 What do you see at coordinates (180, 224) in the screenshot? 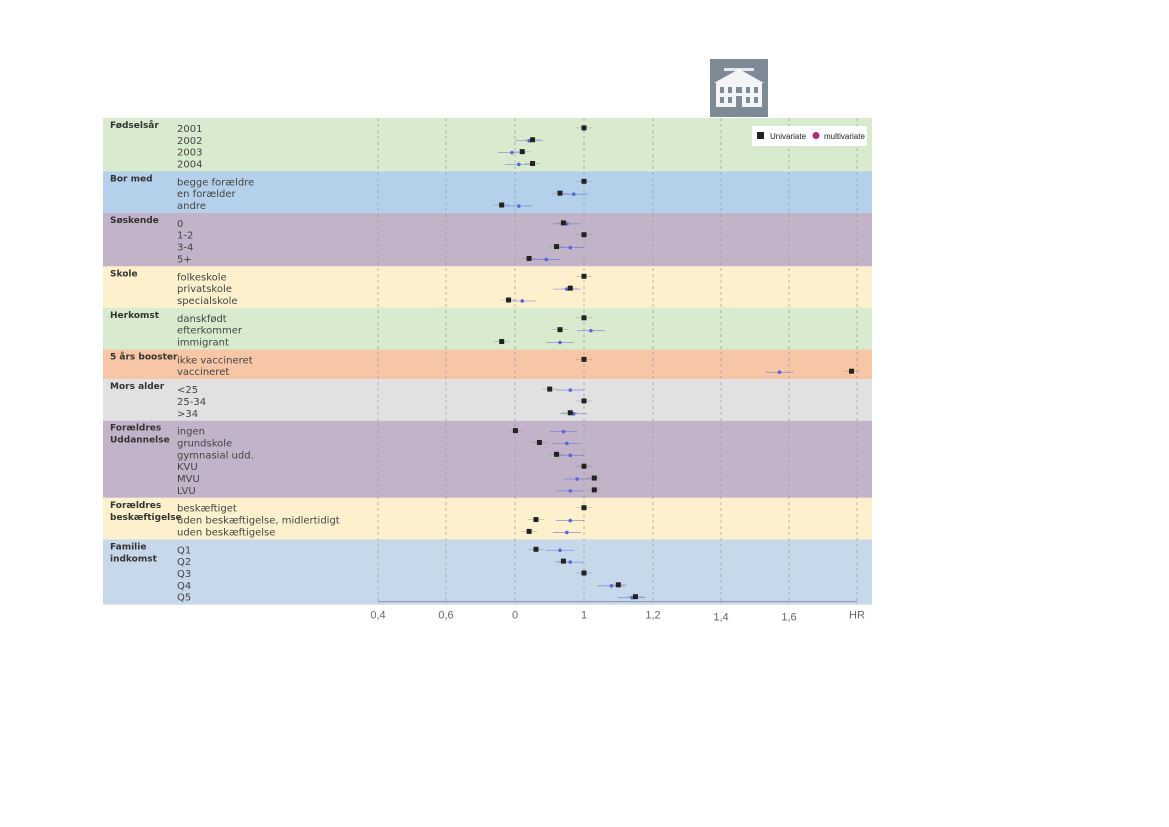
I see `row-label: 0` at bounding box center [180, 224].